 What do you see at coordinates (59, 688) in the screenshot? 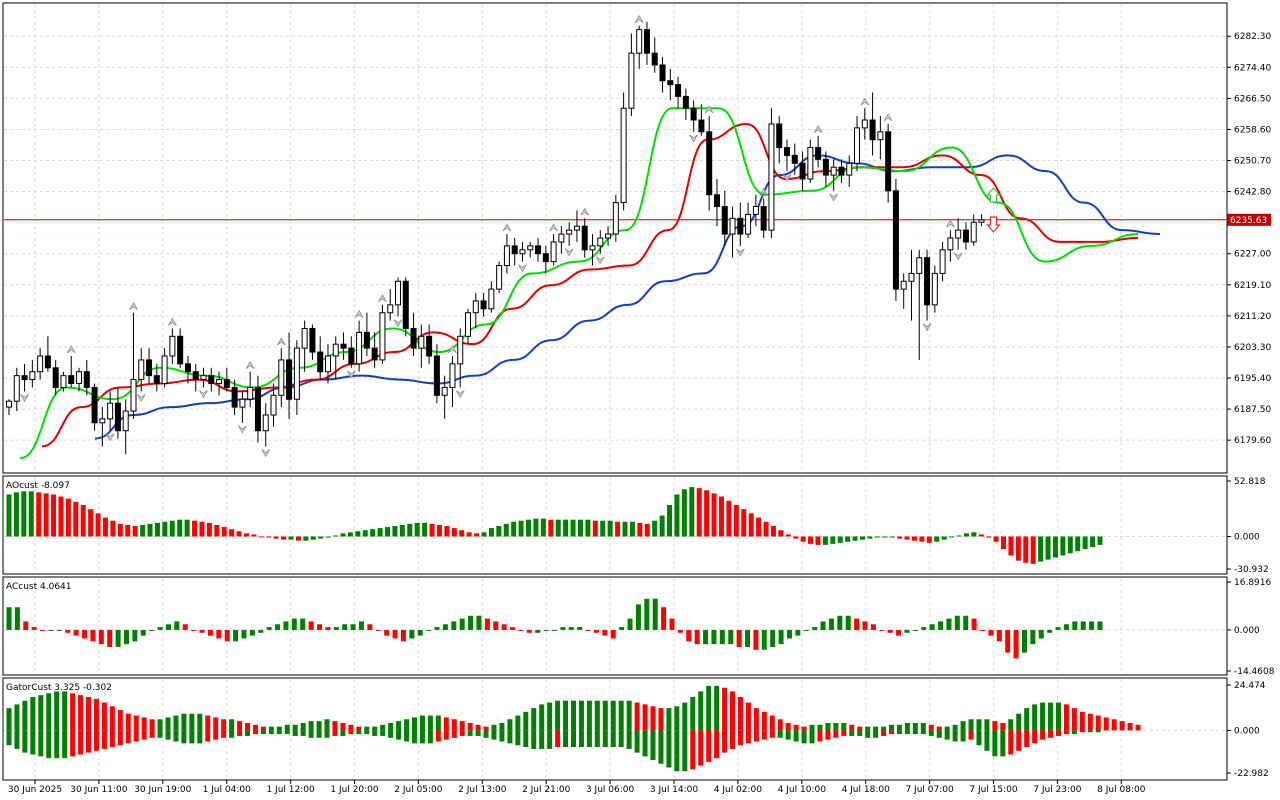
I see `gator-pane-title: GatorCust 3.325 -0.302` at bounding box center [59, 688].